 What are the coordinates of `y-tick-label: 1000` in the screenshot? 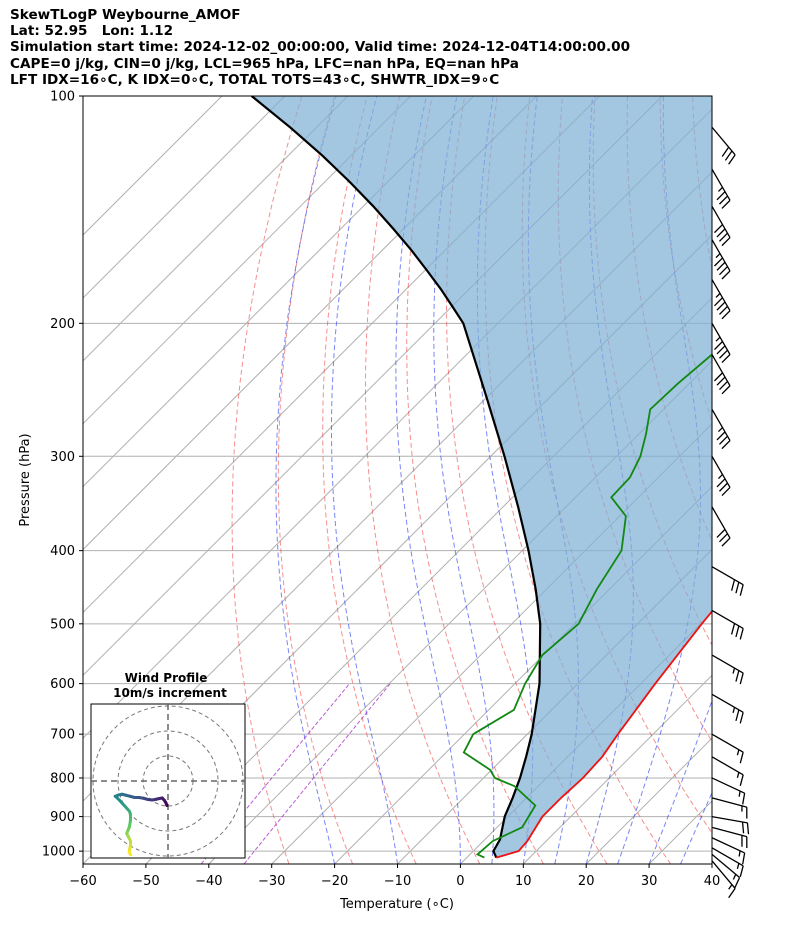 It's located at (58, 852).